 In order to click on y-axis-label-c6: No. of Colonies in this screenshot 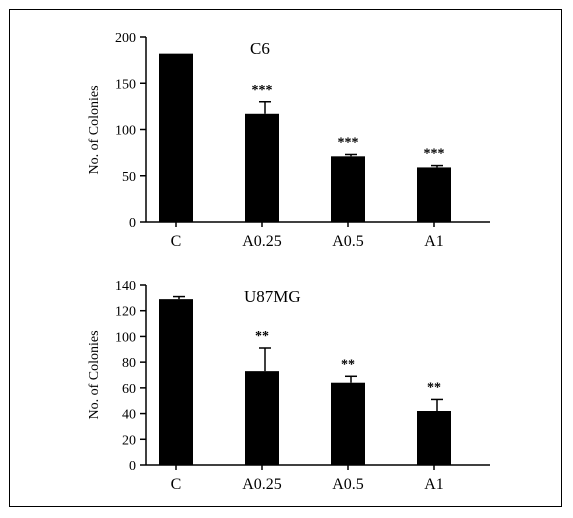, I will do `click(94, 129)`.